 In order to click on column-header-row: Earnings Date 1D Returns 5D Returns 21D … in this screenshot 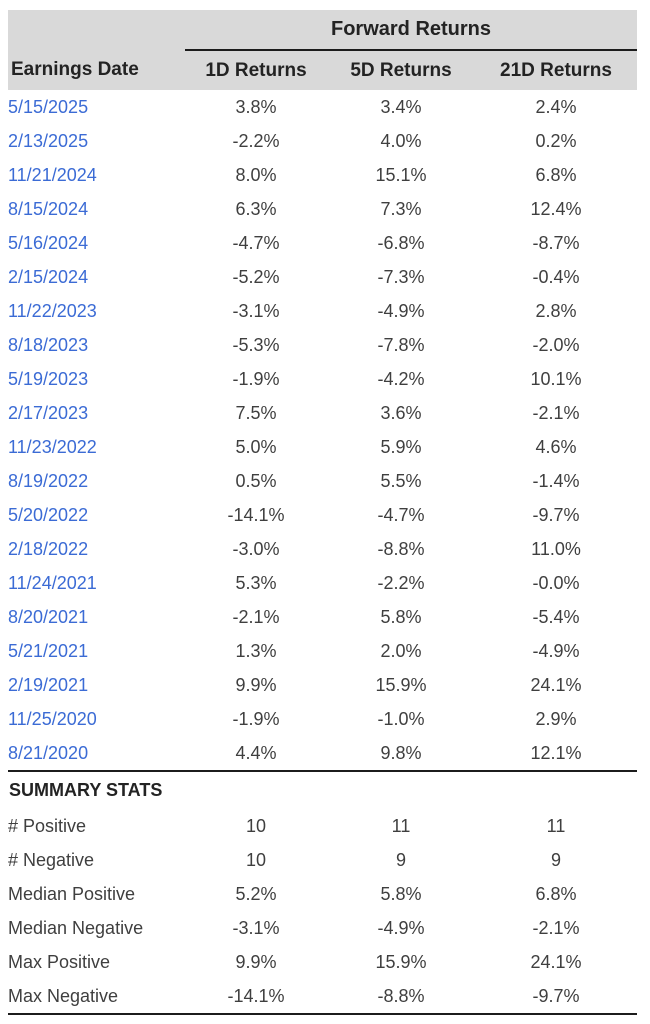, I will do `click(322, 70)`.